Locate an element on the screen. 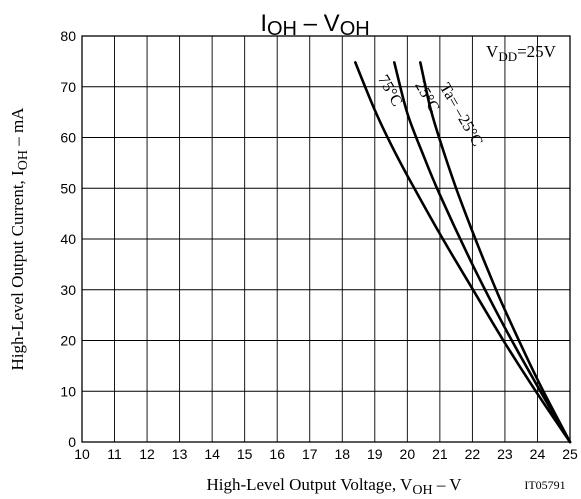 This screenshot has height=499, width=581. condition-label: VDD=25V is located at coordinates (521, 53).